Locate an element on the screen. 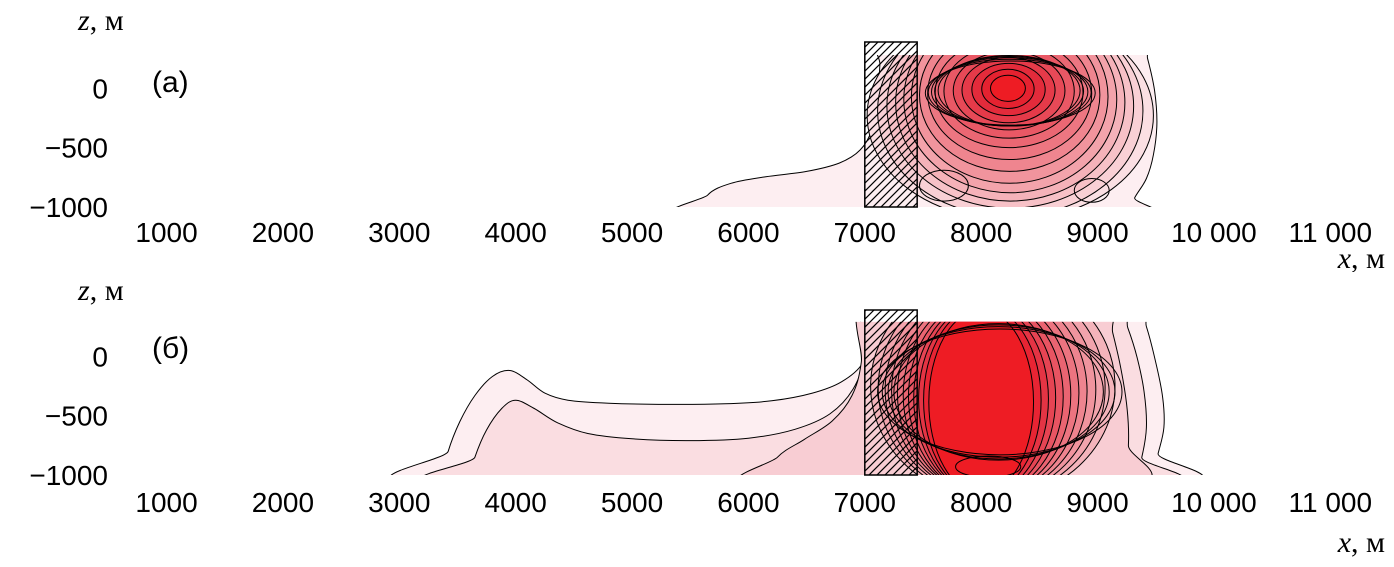 The image size is (1394, 567). panel-label: (а) is located at coordinates (170, 82).